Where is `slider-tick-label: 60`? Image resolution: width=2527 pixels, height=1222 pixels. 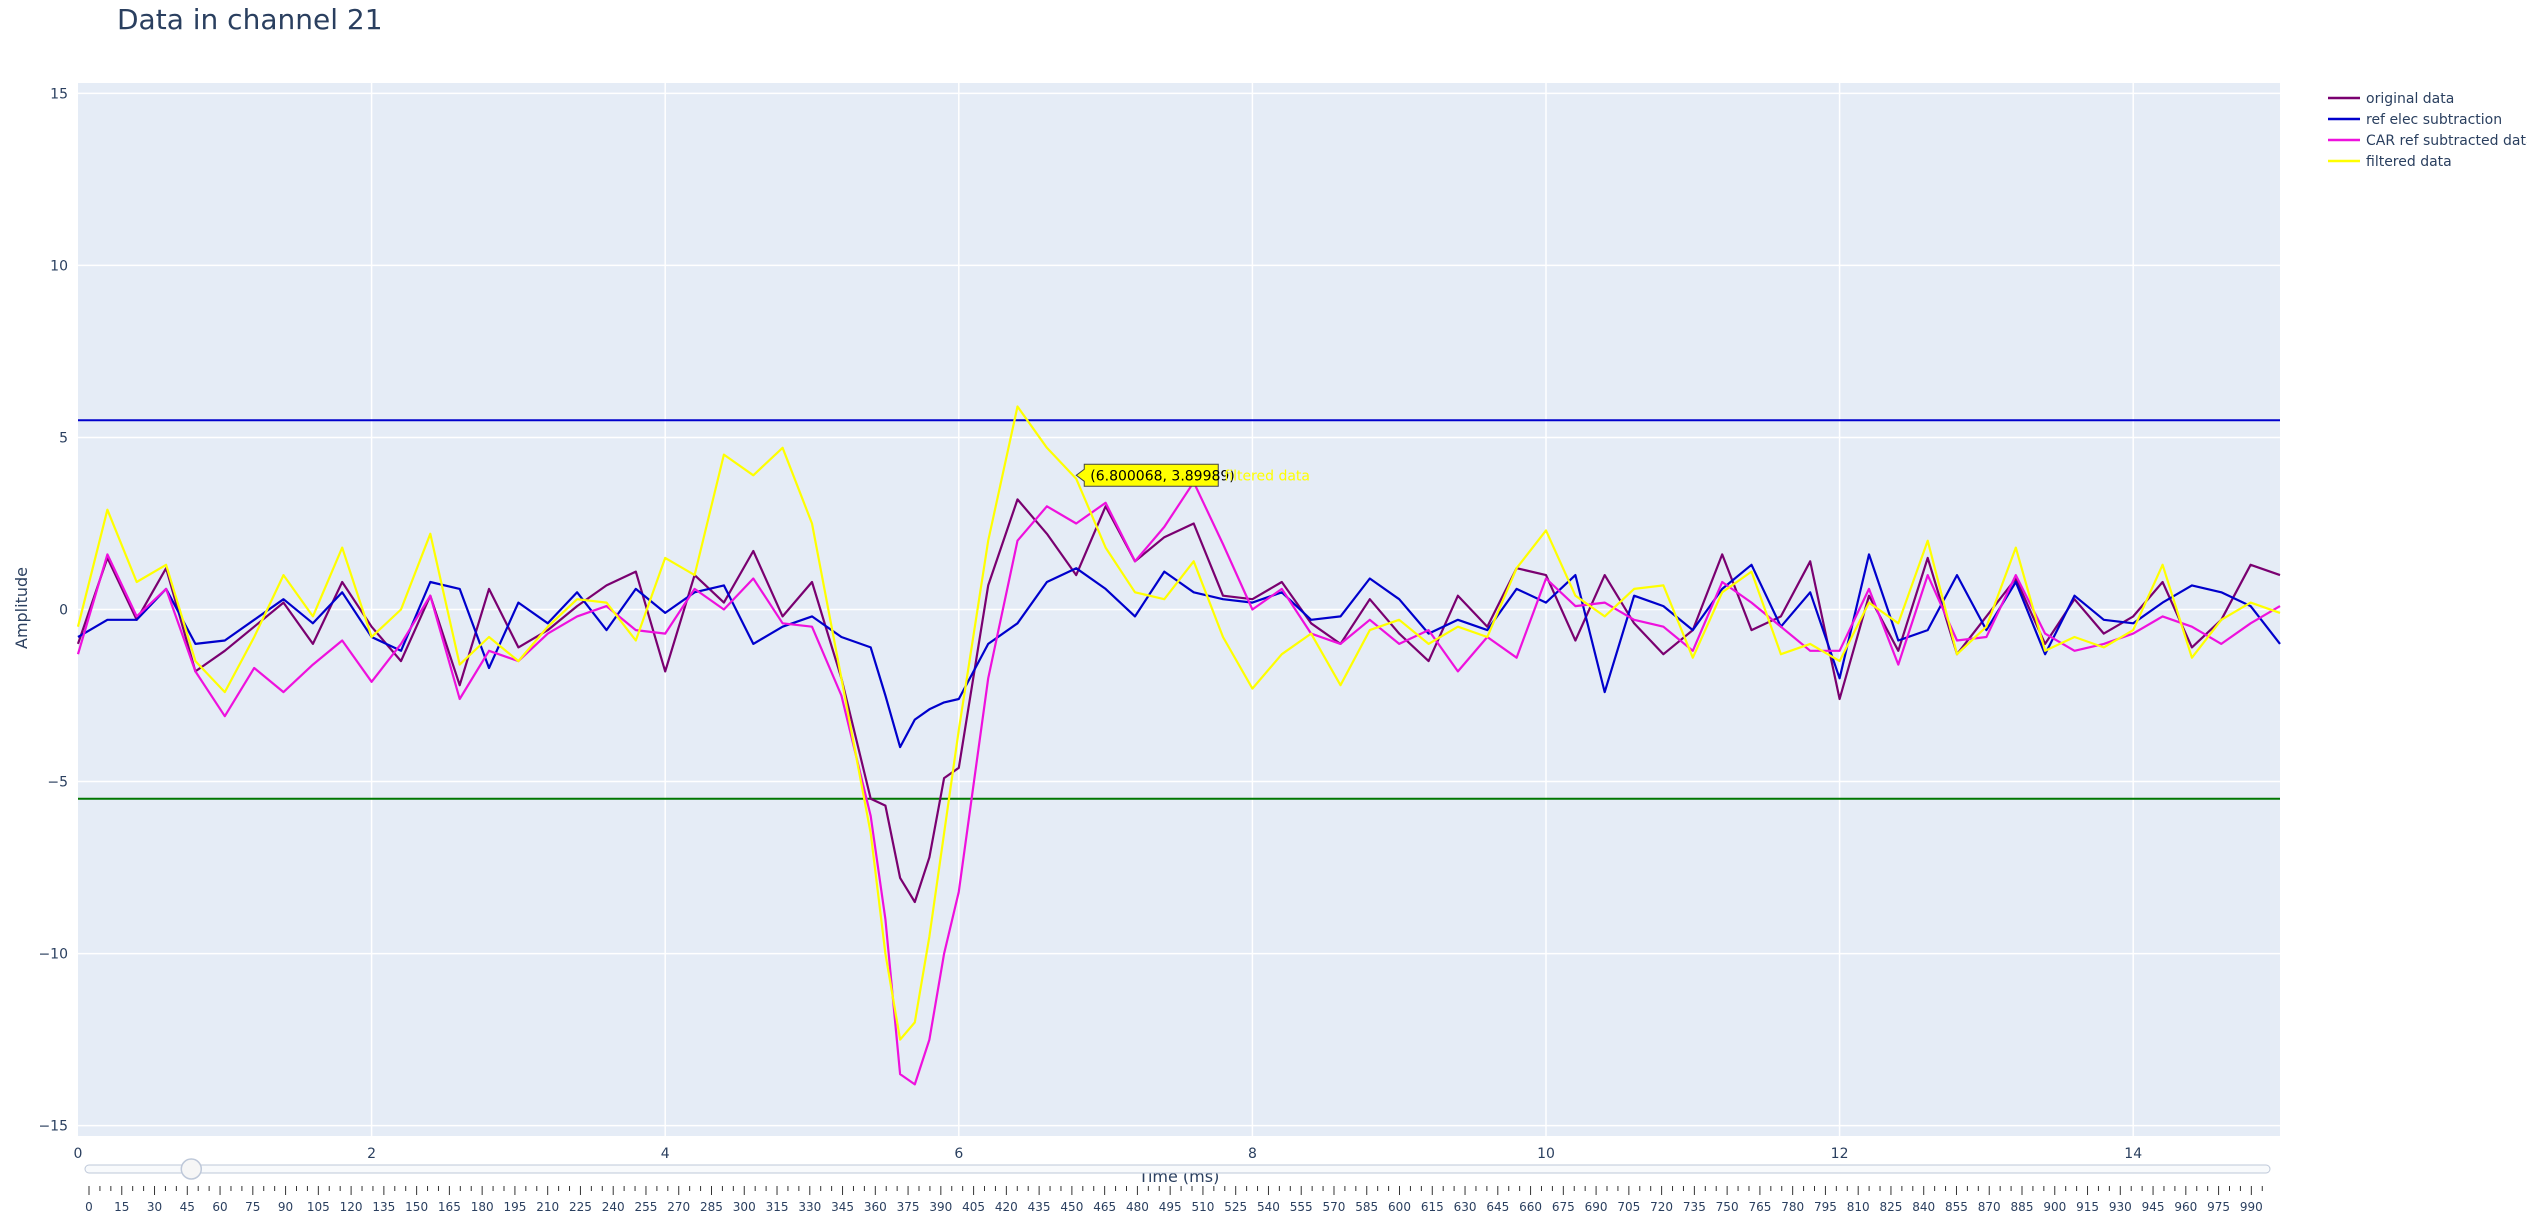 slider-tick-label: 60 is located at coordinates (219, 1207).